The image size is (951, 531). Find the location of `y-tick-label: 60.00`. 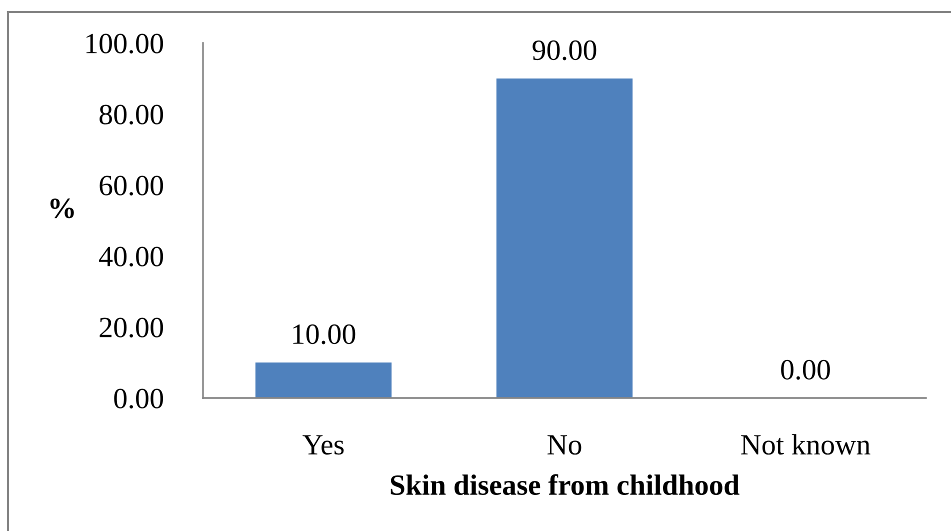

y-tick-label: 60.00 is located at coordinates (131, 186).